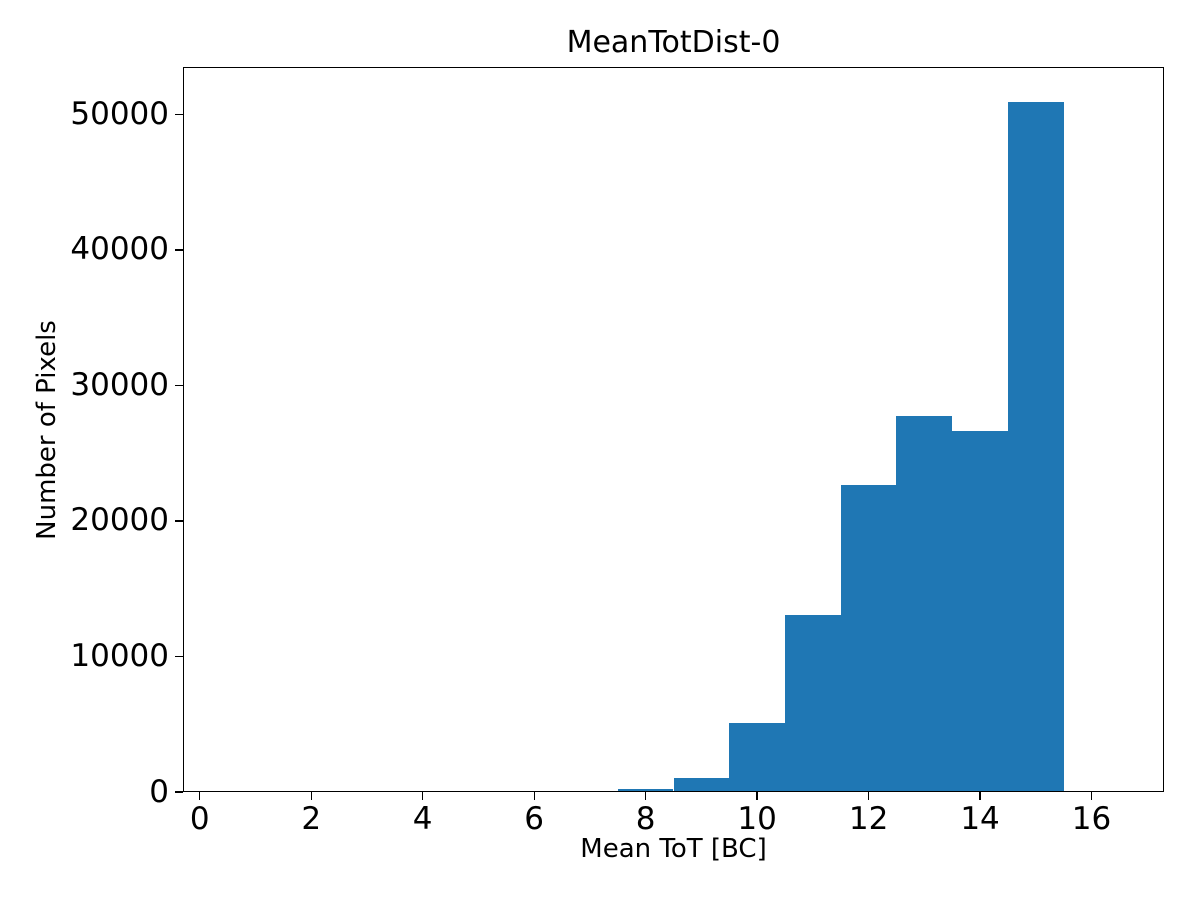 The height and width of the screenshot is (900, 1200). I want to click on y-tick-label: 0, so click(159, 791).